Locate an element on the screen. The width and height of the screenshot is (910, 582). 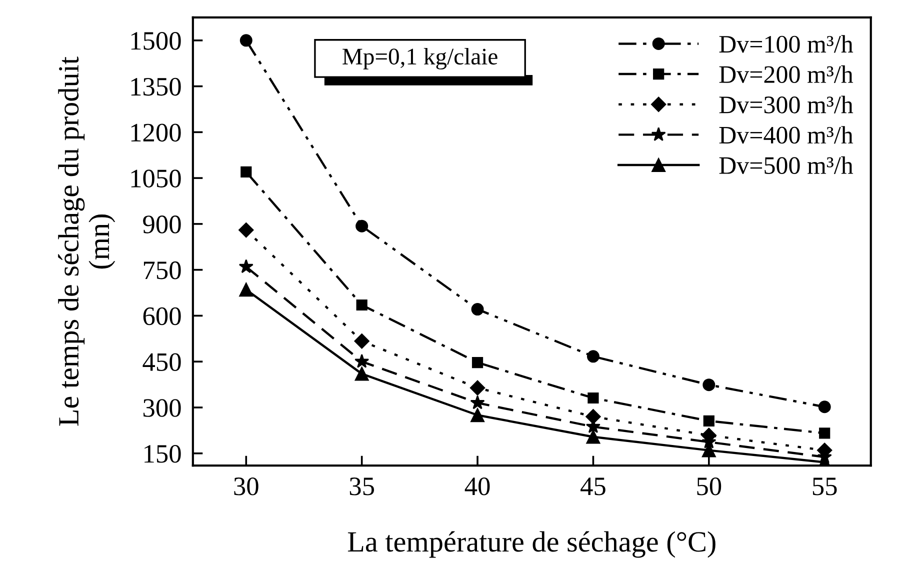
x-tick-label: 50 is located at coordinates (709, 486).